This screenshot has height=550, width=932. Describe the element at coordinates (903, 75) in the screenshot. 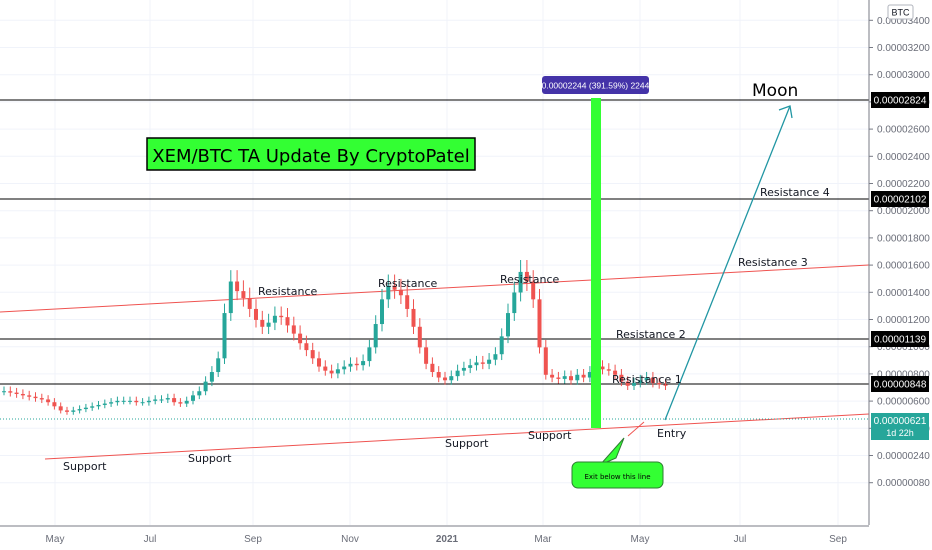

I see `price-tick-label: 0.00003000` at that location.